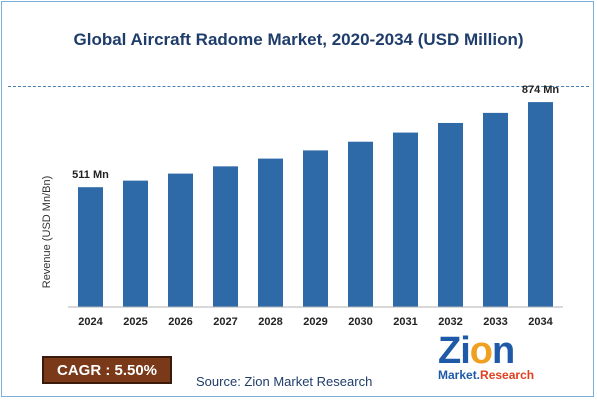 Image resolution: width=597 pixels, height=400 pixels. What do you see at coordinates (495, 322) in the screenshot?
I see `x-tick-label: 2033` at bounding box center [495, 322].